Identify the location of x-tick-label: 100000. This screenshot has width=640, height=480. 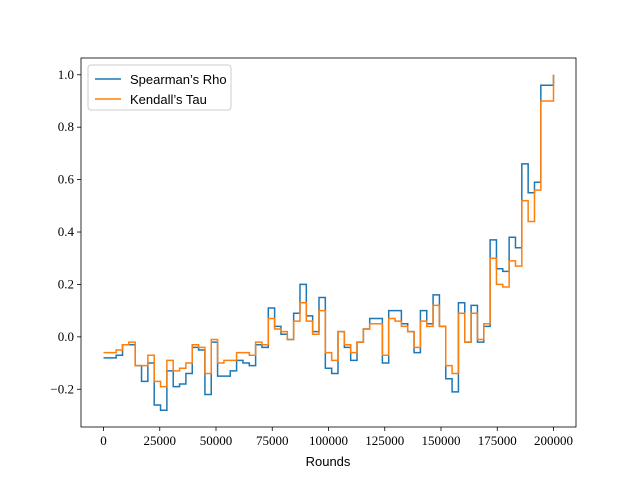
(328, 440).